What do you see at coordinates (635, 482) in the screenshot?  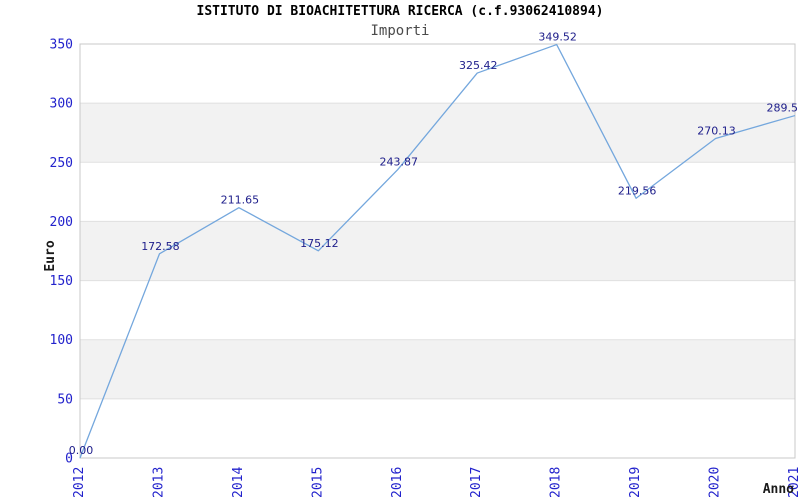 I see `x-axis-tick-label: 2019` at bounding box center [635, 482].